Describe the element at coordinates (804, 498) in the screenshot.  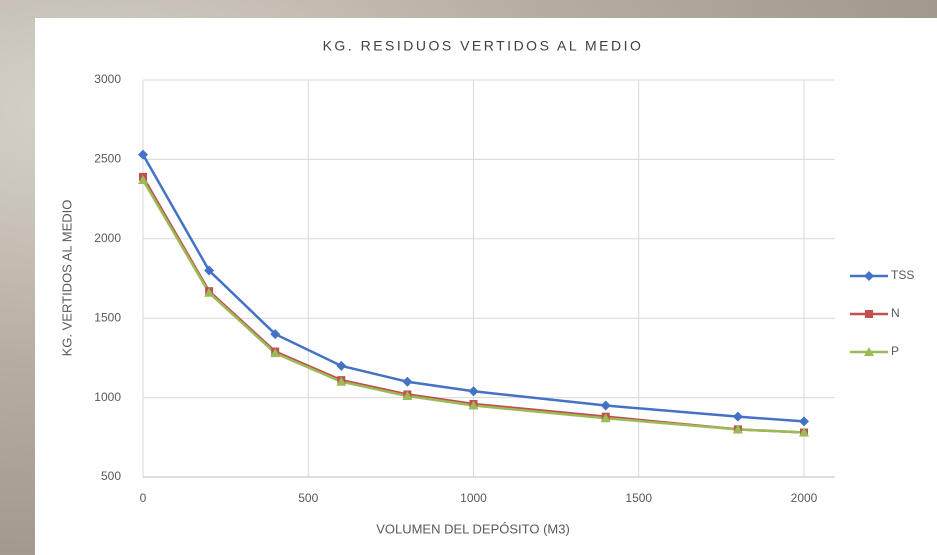
I see `x-tick-label: 2000` at that location.